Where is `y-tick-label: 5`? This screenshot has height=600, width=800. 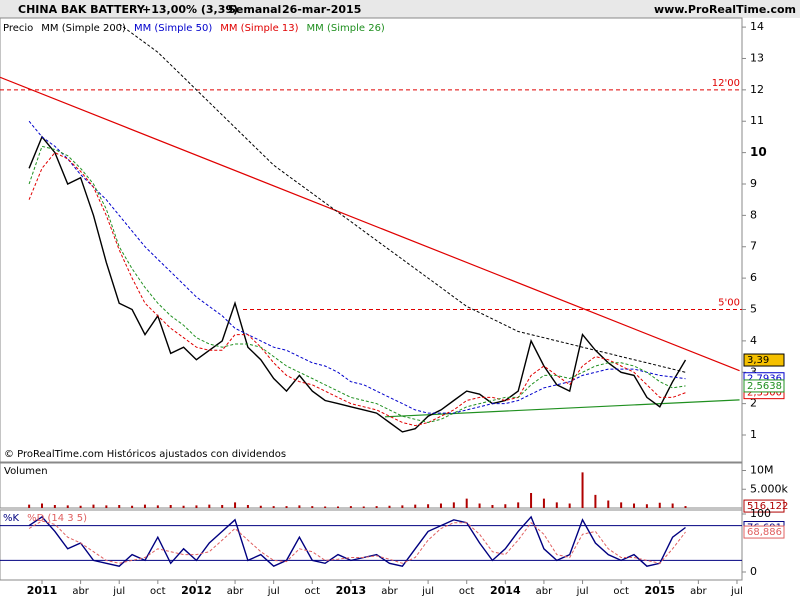 y-tick-label: 5 is located at coordinates (753, 309).